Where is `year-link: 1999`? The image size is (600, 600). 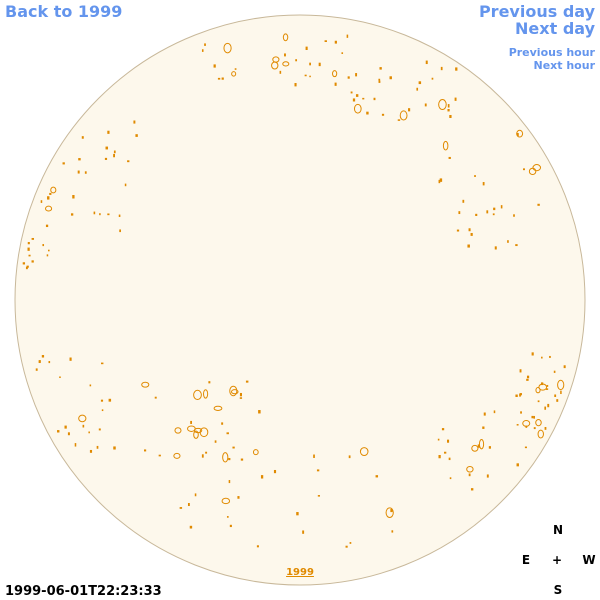
year-link: 1999 is located at coordinates (300, 572).